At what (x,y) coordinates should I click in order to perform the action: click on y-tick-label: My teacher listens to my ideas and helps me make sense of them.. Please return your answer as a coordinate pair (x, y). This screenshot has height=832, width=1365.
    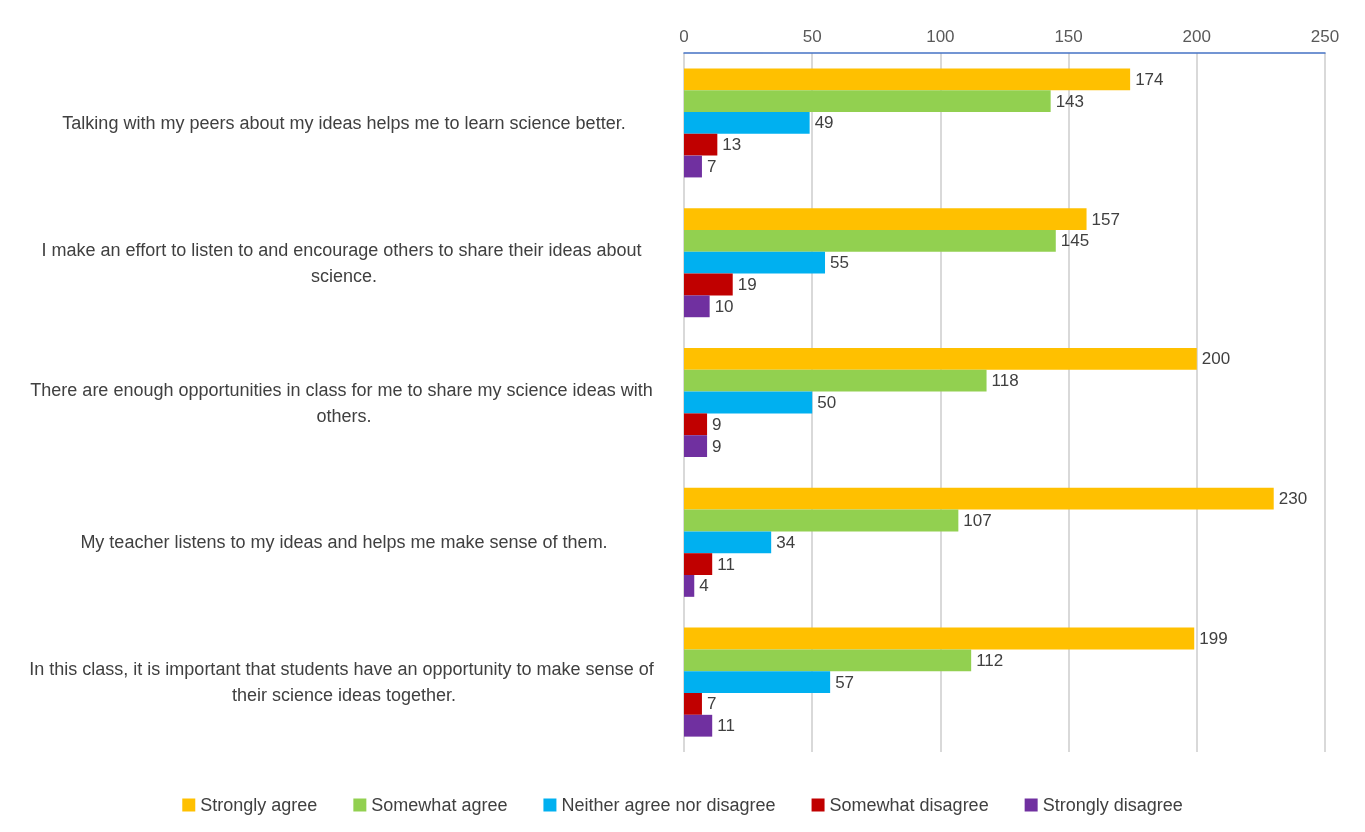
    Looking at the image, I should click on (344, 542).